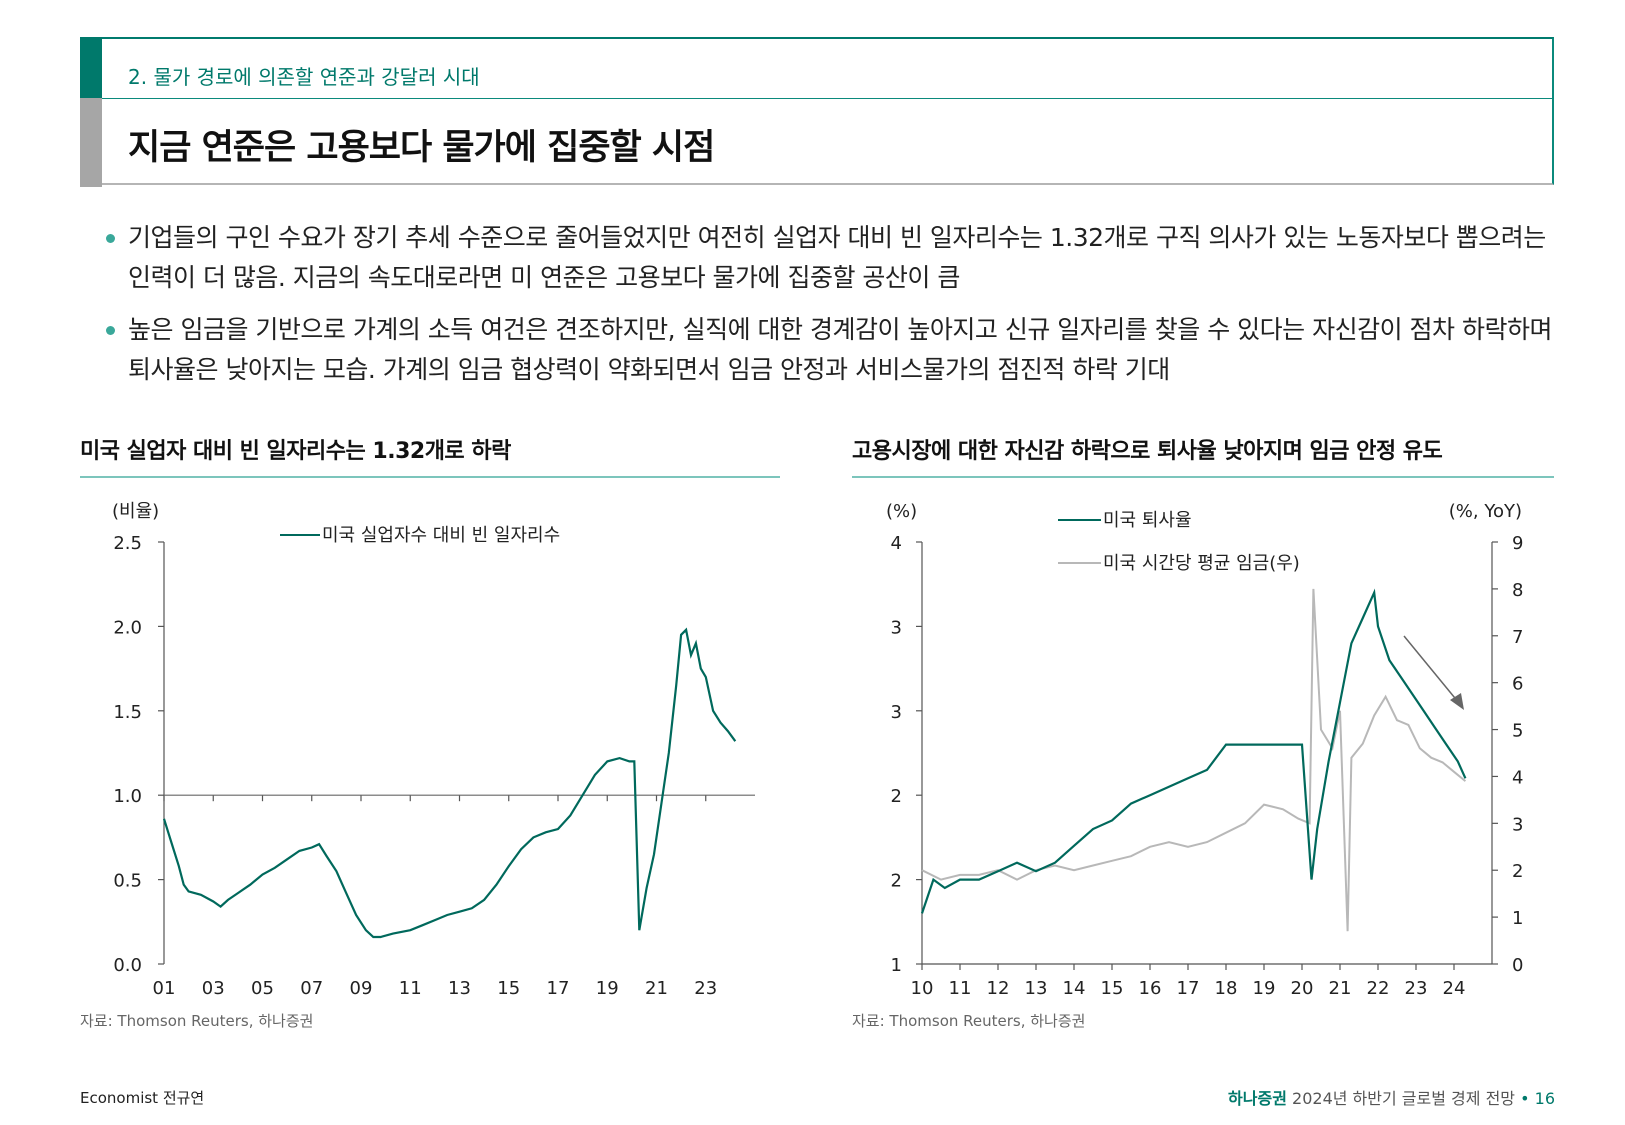 This screenshot has width=1625, height=1125. What do you see at coordinates (1302, 988) in the screenshot?
I see `chart2-x-tick-label: 20` at bounding box center [1302, 988].